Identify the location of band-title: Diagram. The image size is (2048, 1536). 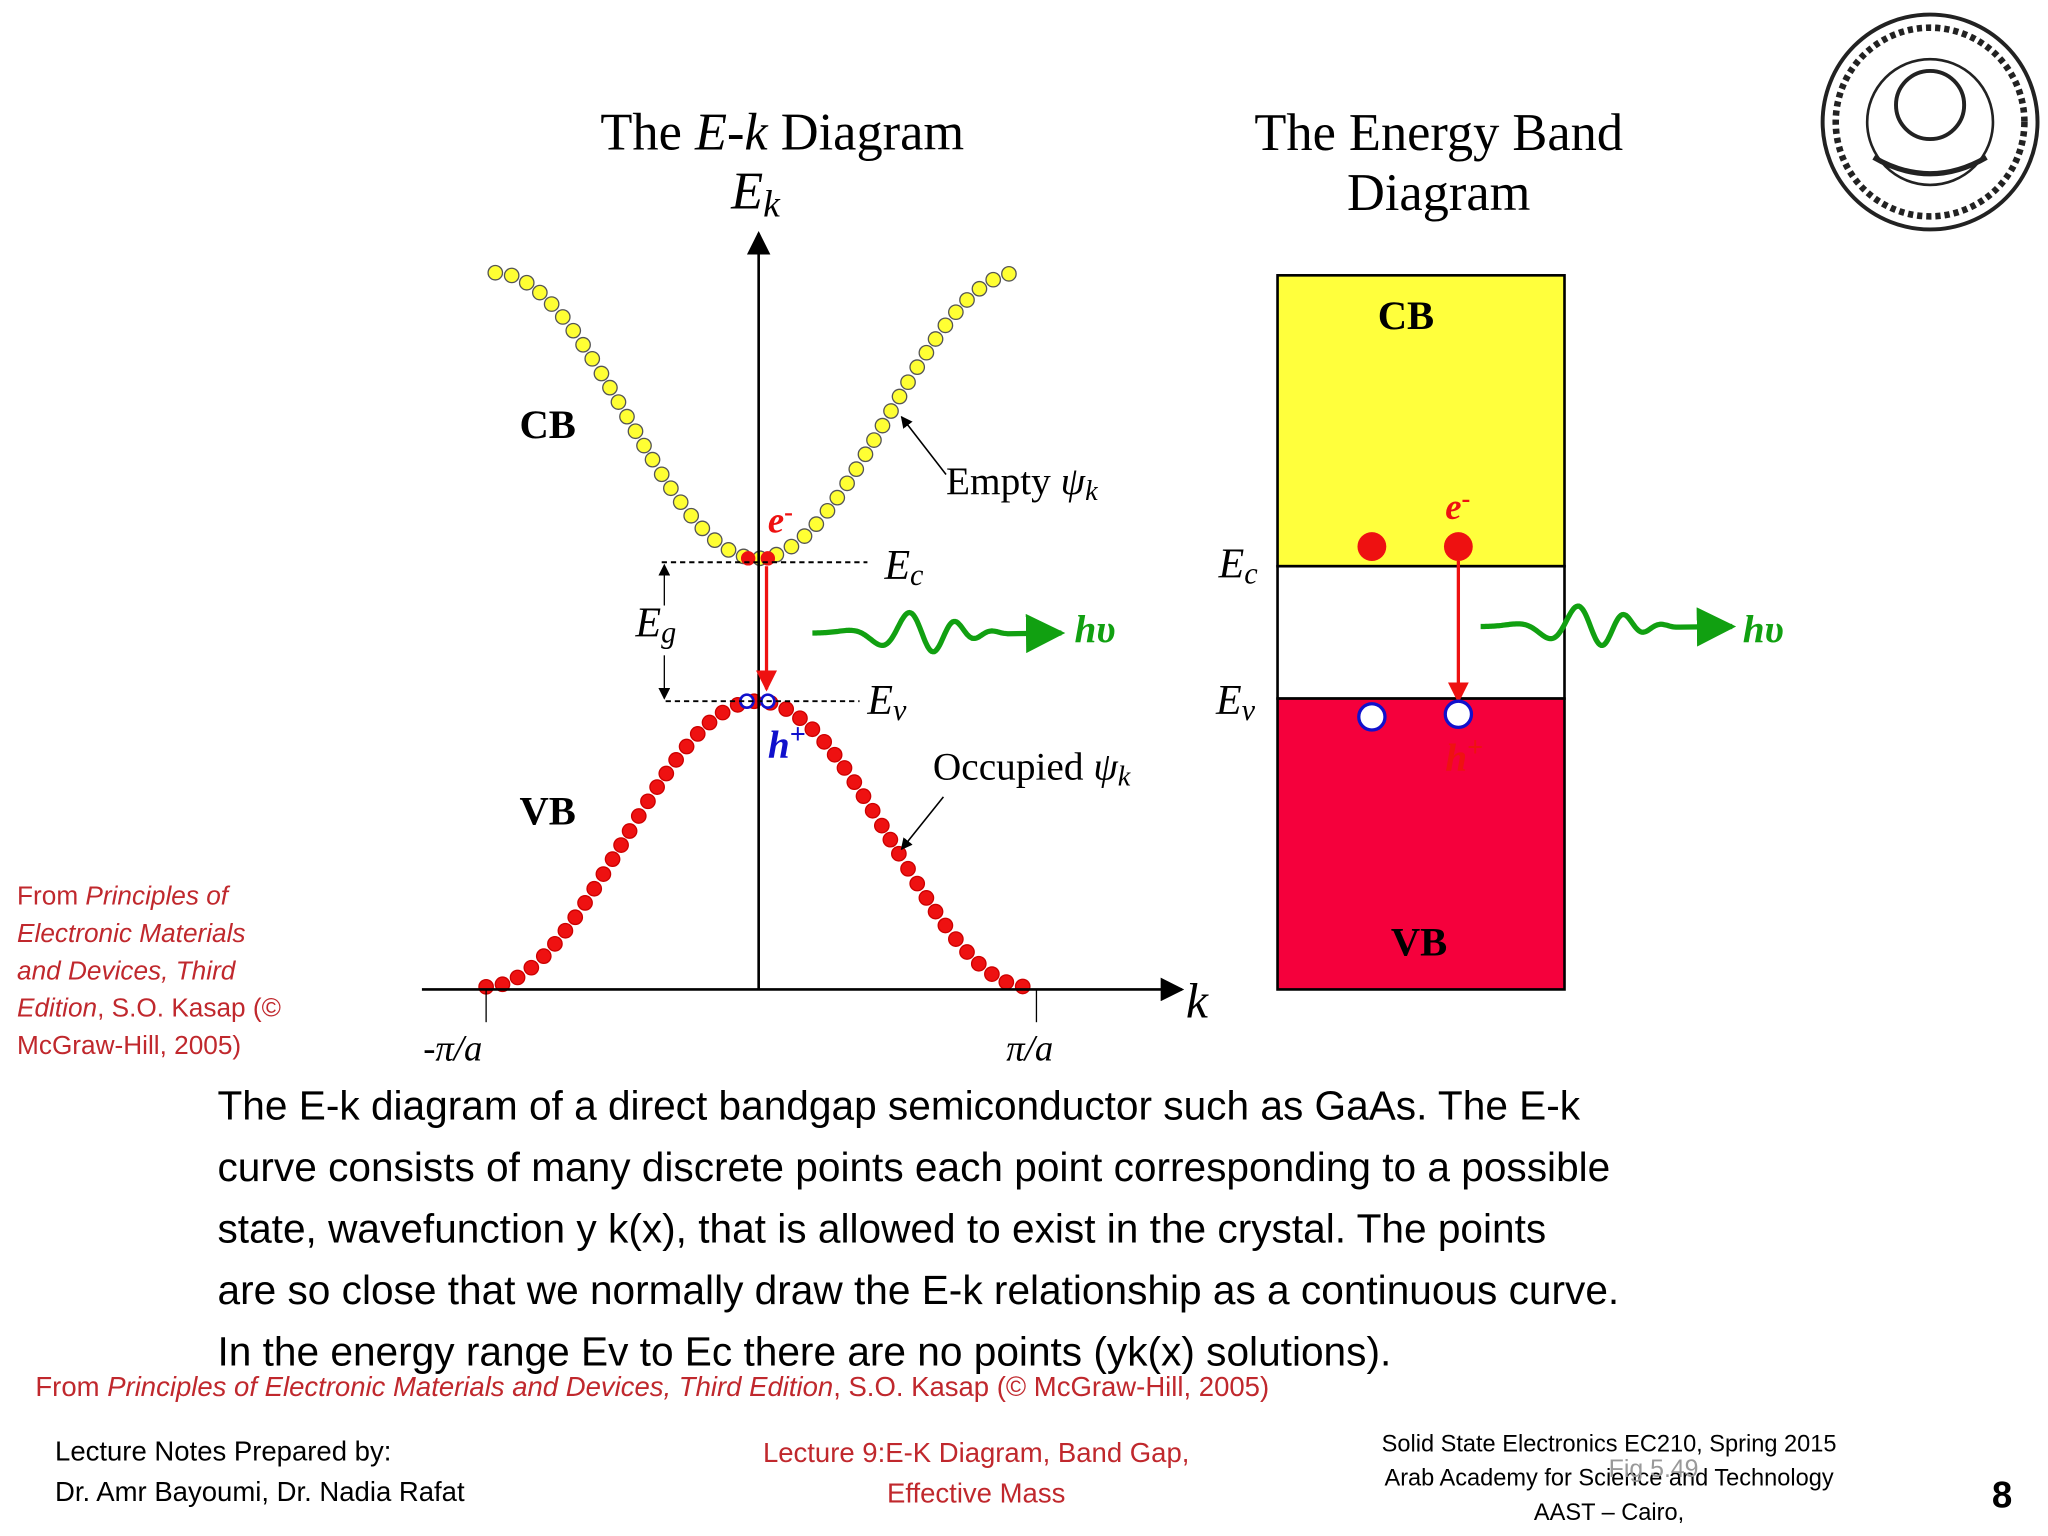
(1438, 193).